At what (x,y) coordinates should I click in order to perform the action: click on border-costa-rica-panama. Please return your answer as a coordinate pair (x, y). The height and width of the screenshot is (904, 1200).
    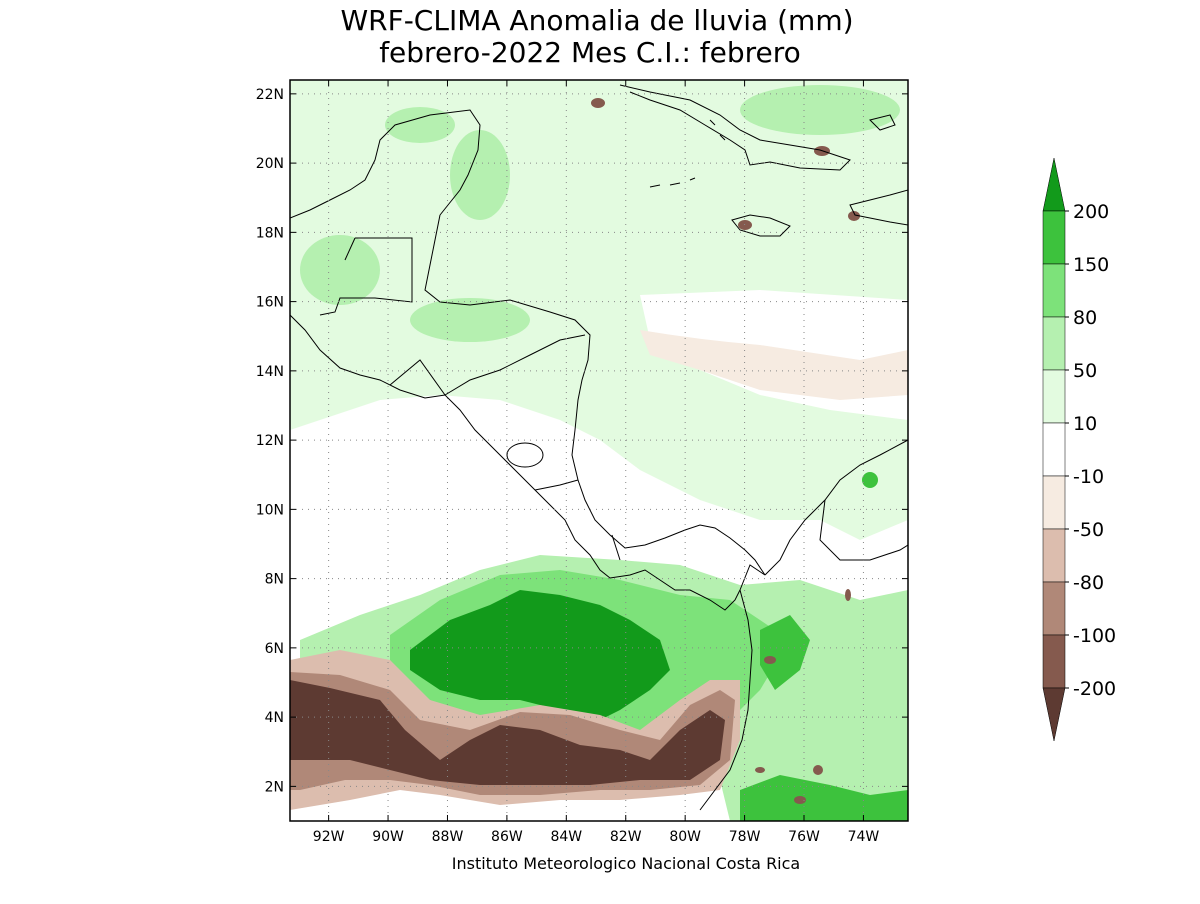
    Looking at the image, I should click on (616, 547).